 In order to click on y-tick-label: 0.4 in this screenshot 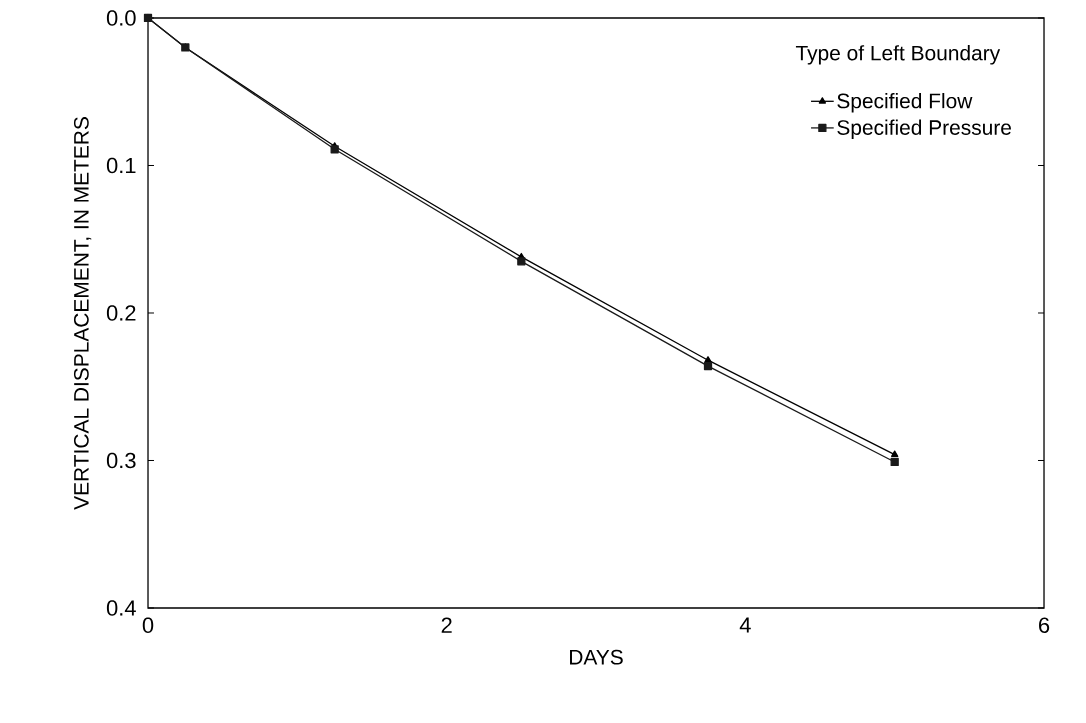, I will do `click(121, 608)`.